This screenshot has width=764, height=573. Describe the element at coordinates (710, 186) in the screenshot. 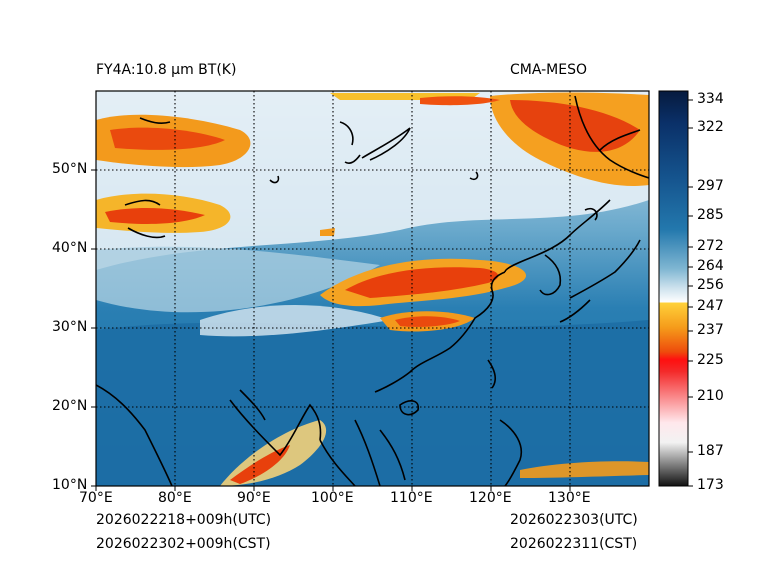

I see `colorbar-label: 297` at that location.